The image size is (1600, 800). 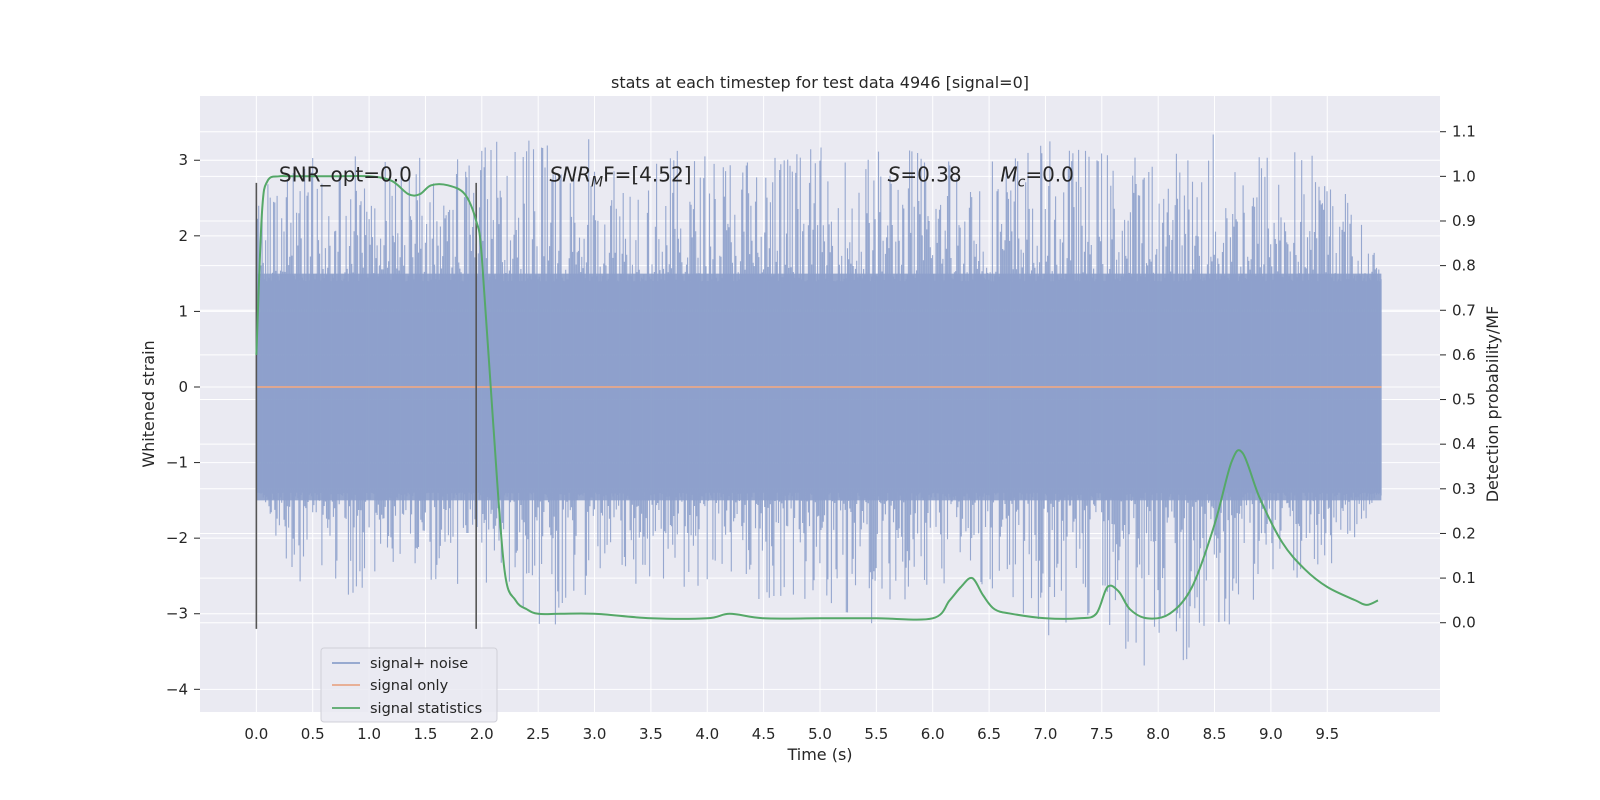 I want to click on x-tick-label: 3.0, so click(x=595, y=734).